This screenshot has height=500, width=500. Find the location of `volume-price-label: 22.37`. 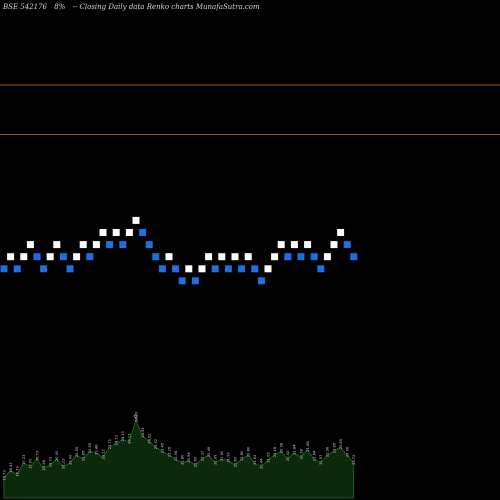

volume-price-label: 22.37 is located at coordinates (202, 456).